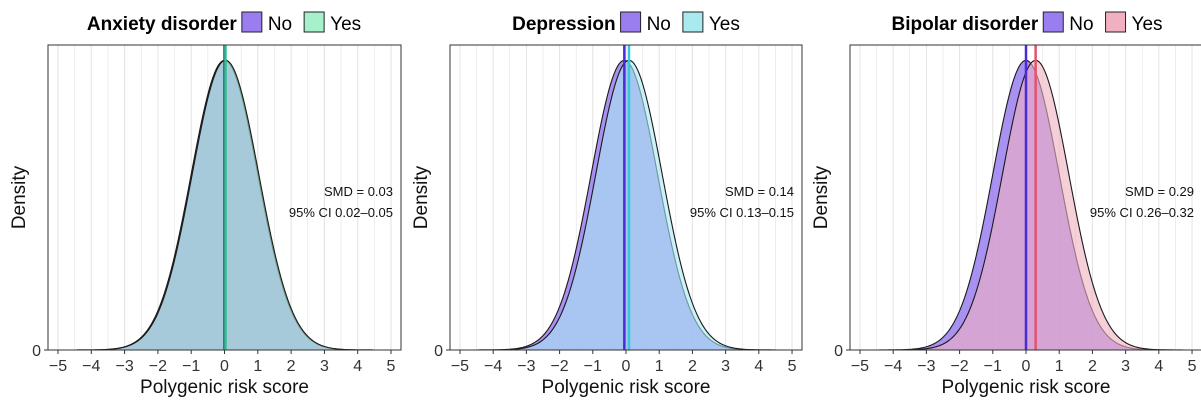  I want to click on title-legend: Anxiety disorder No Yes, so click(224, 23).